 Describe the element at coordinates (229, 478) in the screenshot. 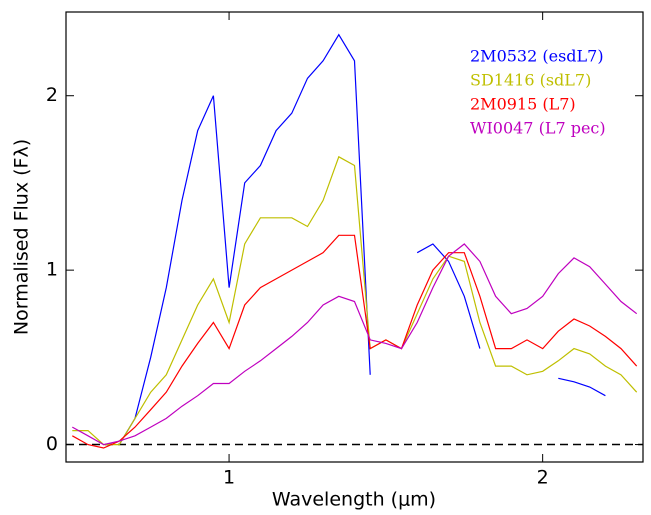

I see `x-tick-label: 1` at that location.